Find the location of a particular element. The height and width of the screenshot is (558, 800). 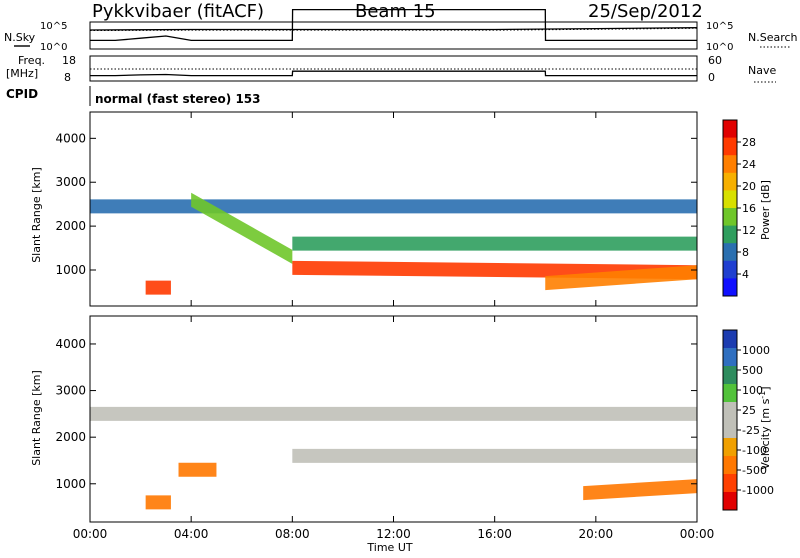

colorbar-frame is located at coordinates (730, 420).